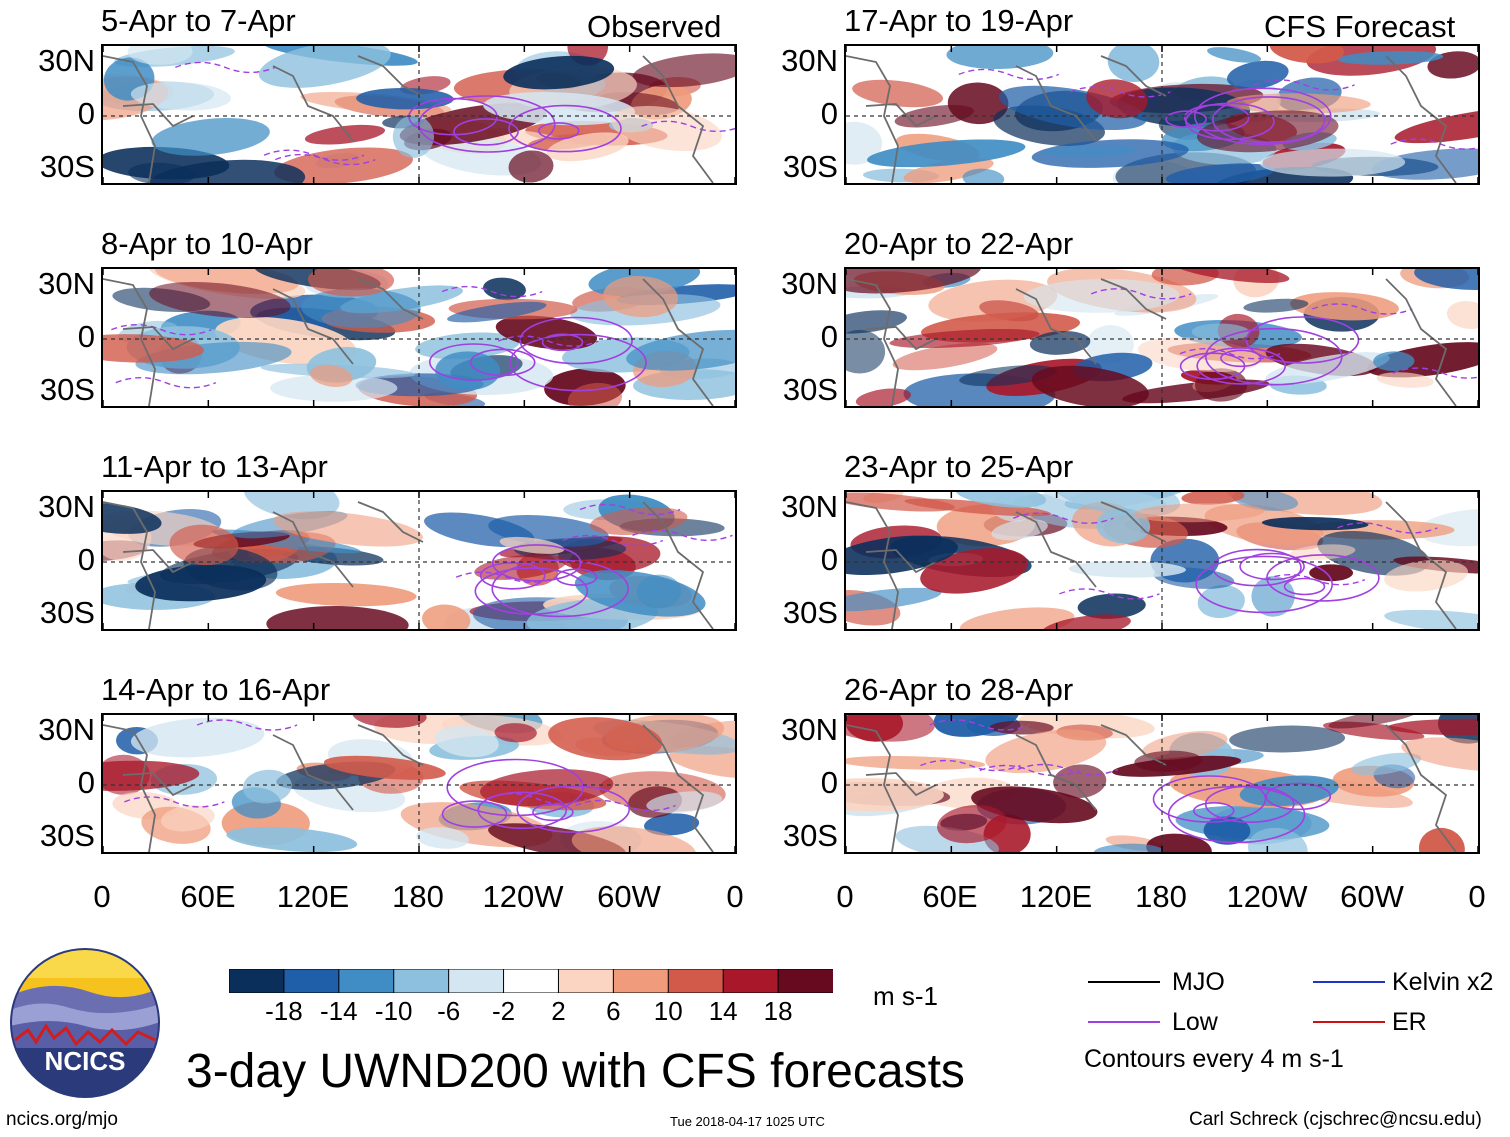  What do you see at coordinates (85, 1023) in the screenshot?
I see `ncics-logo: NCICS` at bounding box center [85, 1023].